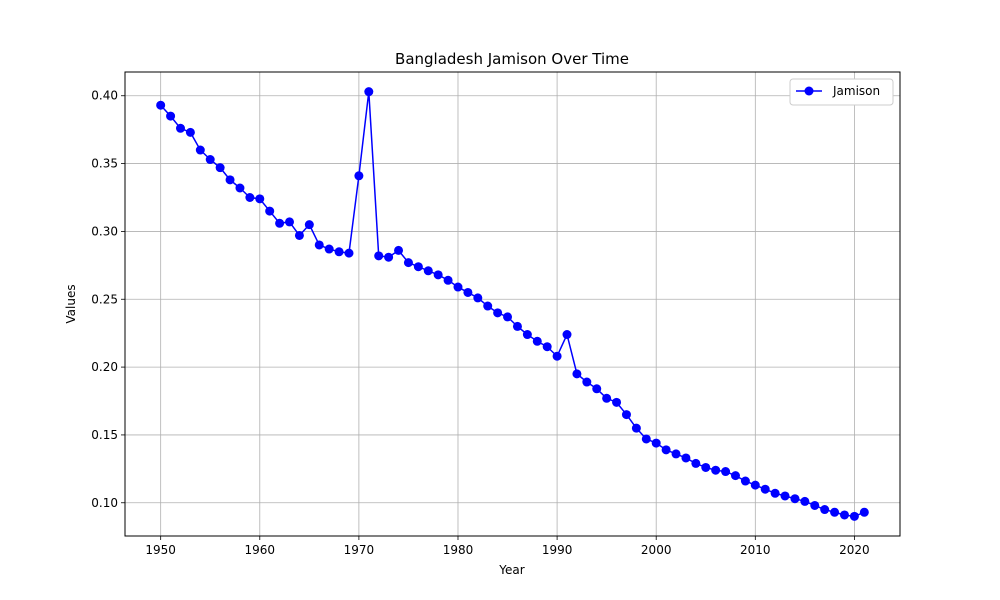 The height and width of the screenshot is (600, 1000). I want to click on x-axis-ticks: 1950 1960 1970 1980 1990 2000 2010 2020, so click(507, 546).